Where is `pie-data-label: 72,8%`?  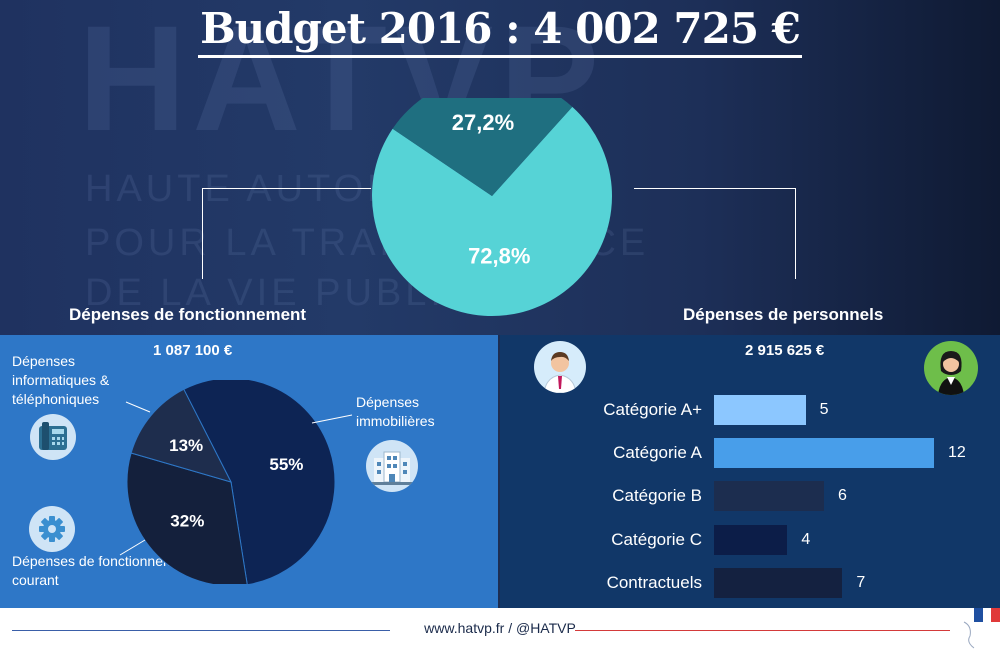
pie-data-label: 72,8% is located at coordinates (499, 256).